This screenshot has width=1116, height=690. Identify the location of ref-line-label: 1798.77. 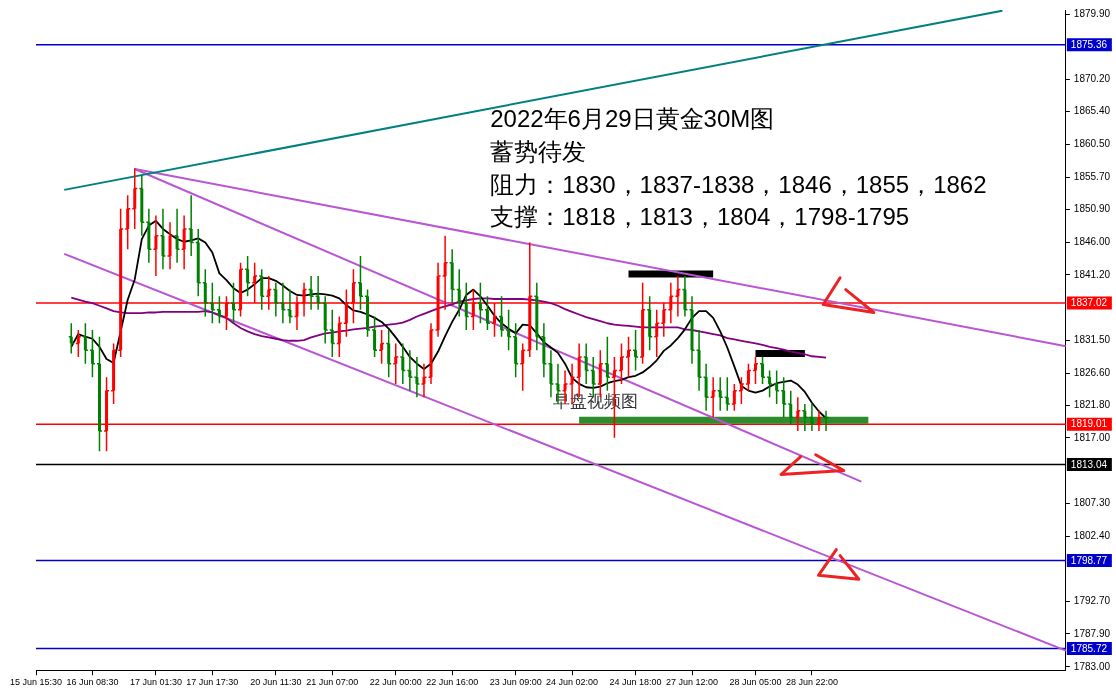
(1089, 560).